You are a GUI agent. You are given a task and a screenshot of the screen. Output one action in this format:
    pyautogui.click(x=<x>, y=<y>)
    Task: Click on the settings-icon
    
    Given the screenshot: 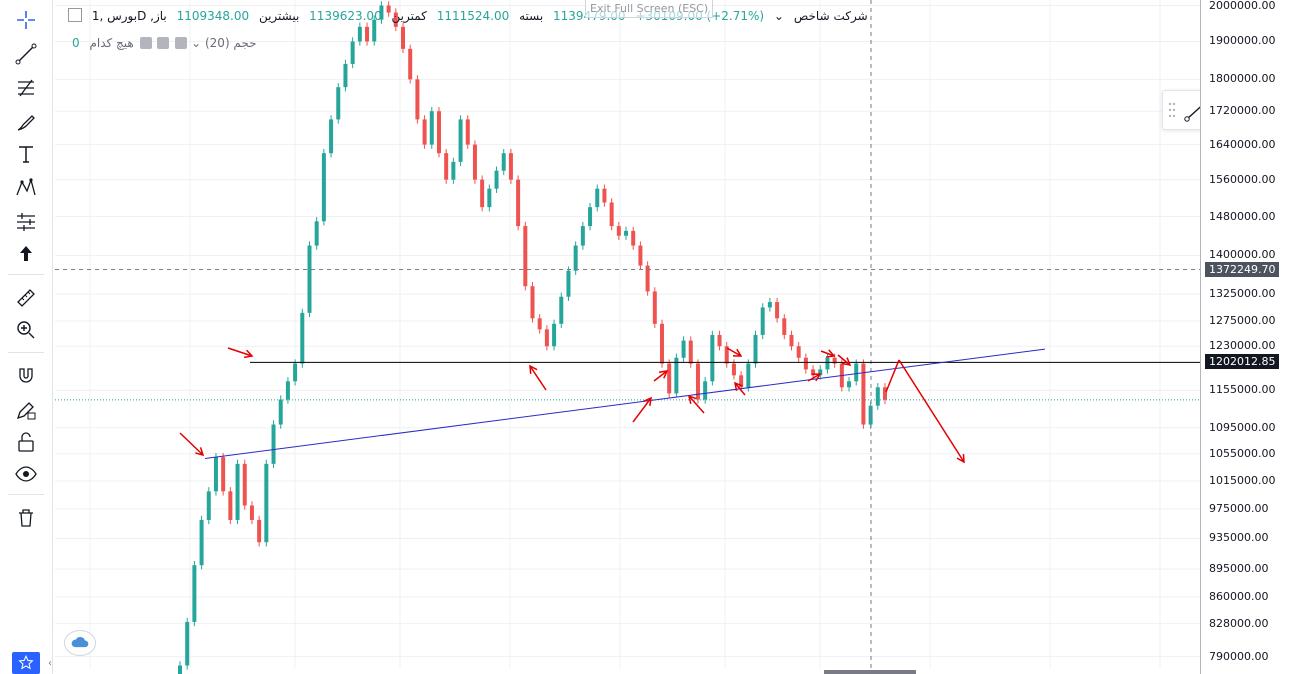 What is the action you would take?
    pyautogui.click(x=181, y=43)
    